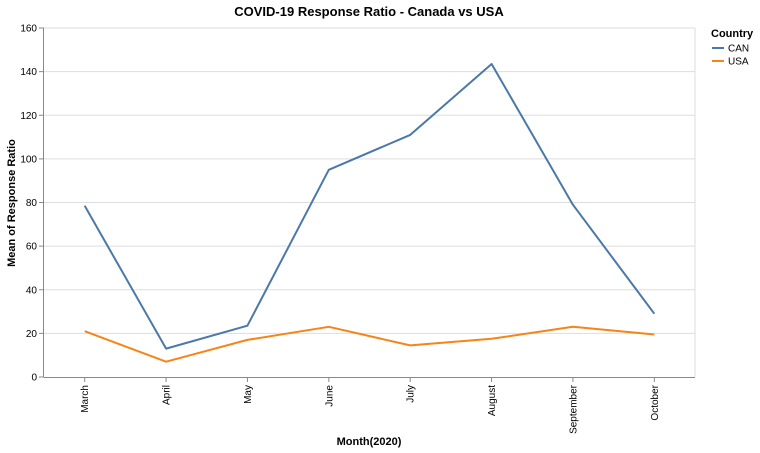 The width and height of the screenshot is (760, 453). What do you see at coordinates (573, 409) in the screenshot?
I see `x-tick-label: September` at bounding box center [573, 409].